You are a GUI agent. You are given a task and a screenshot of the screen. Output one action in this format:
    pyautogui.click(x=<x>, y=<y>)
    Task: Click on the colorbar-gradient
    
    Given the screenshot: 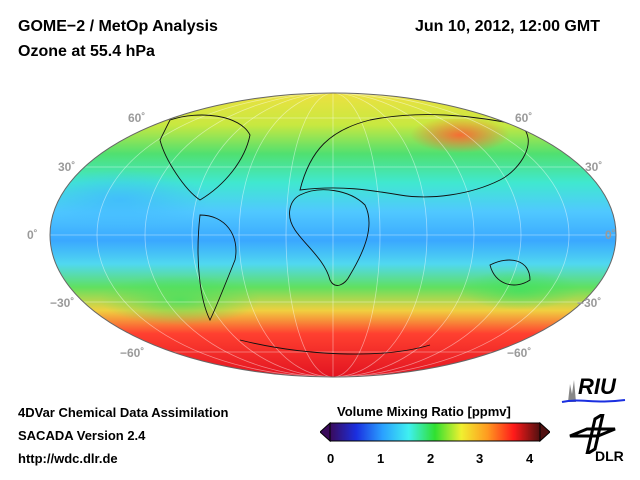 What is the action you would take?
    pyautogui.click(x=435, y=432)
    